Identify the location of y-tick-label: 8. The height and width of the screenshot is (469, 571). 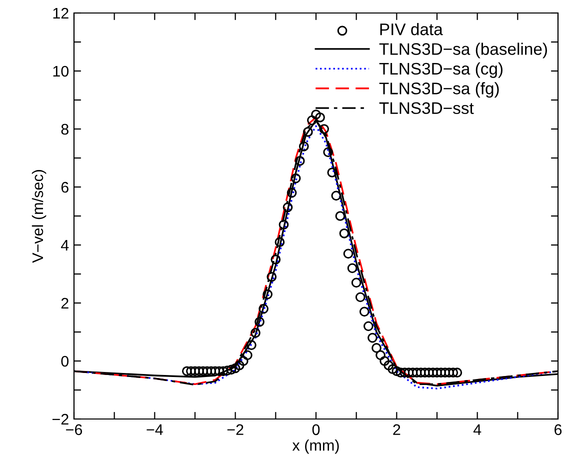
(64, 129).